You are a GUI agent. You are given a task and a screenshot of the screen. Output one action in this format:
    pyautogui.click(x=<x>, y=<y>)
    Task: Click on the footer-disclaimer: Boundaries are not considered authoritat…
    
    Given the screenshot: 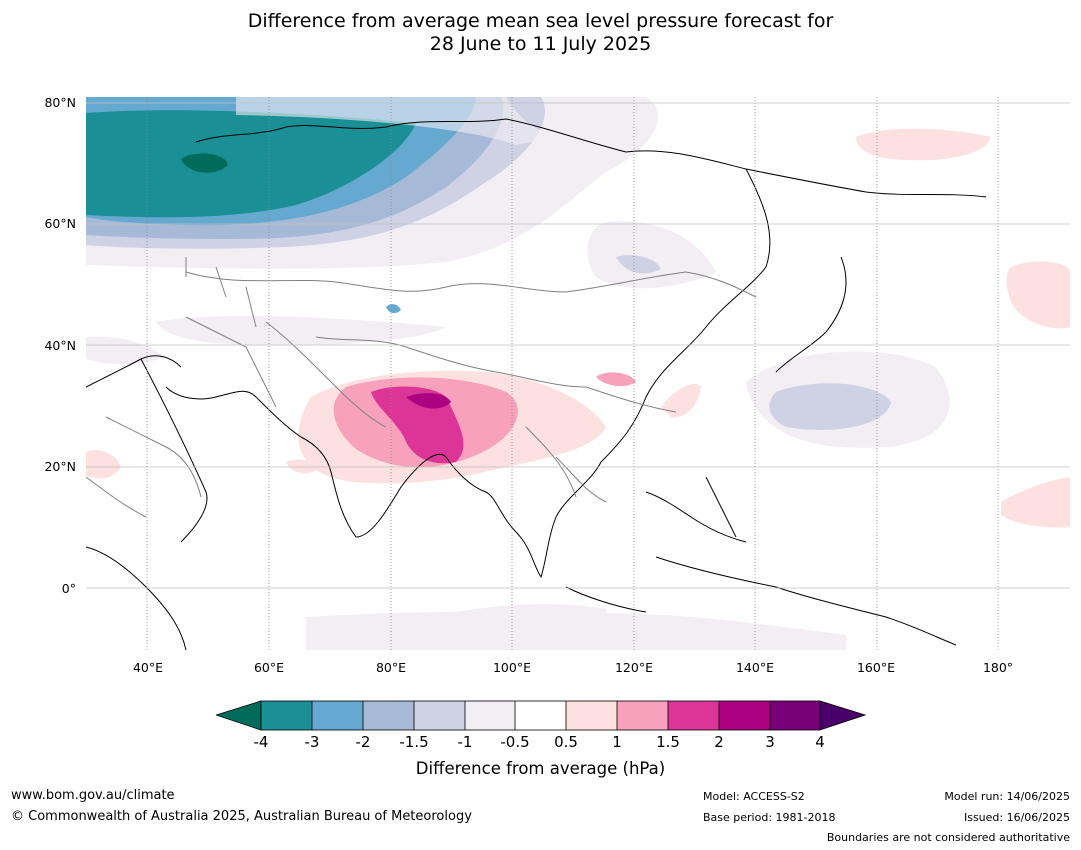 What is the action you would take?
    pyautogui.click(x=948, y=837)
    